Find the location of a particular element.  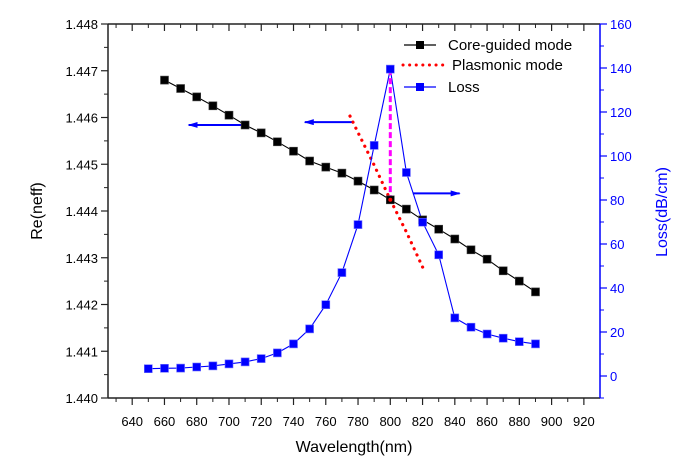

legend-item-core-guided: Core-guided mode is located at coordinates (488, 45).